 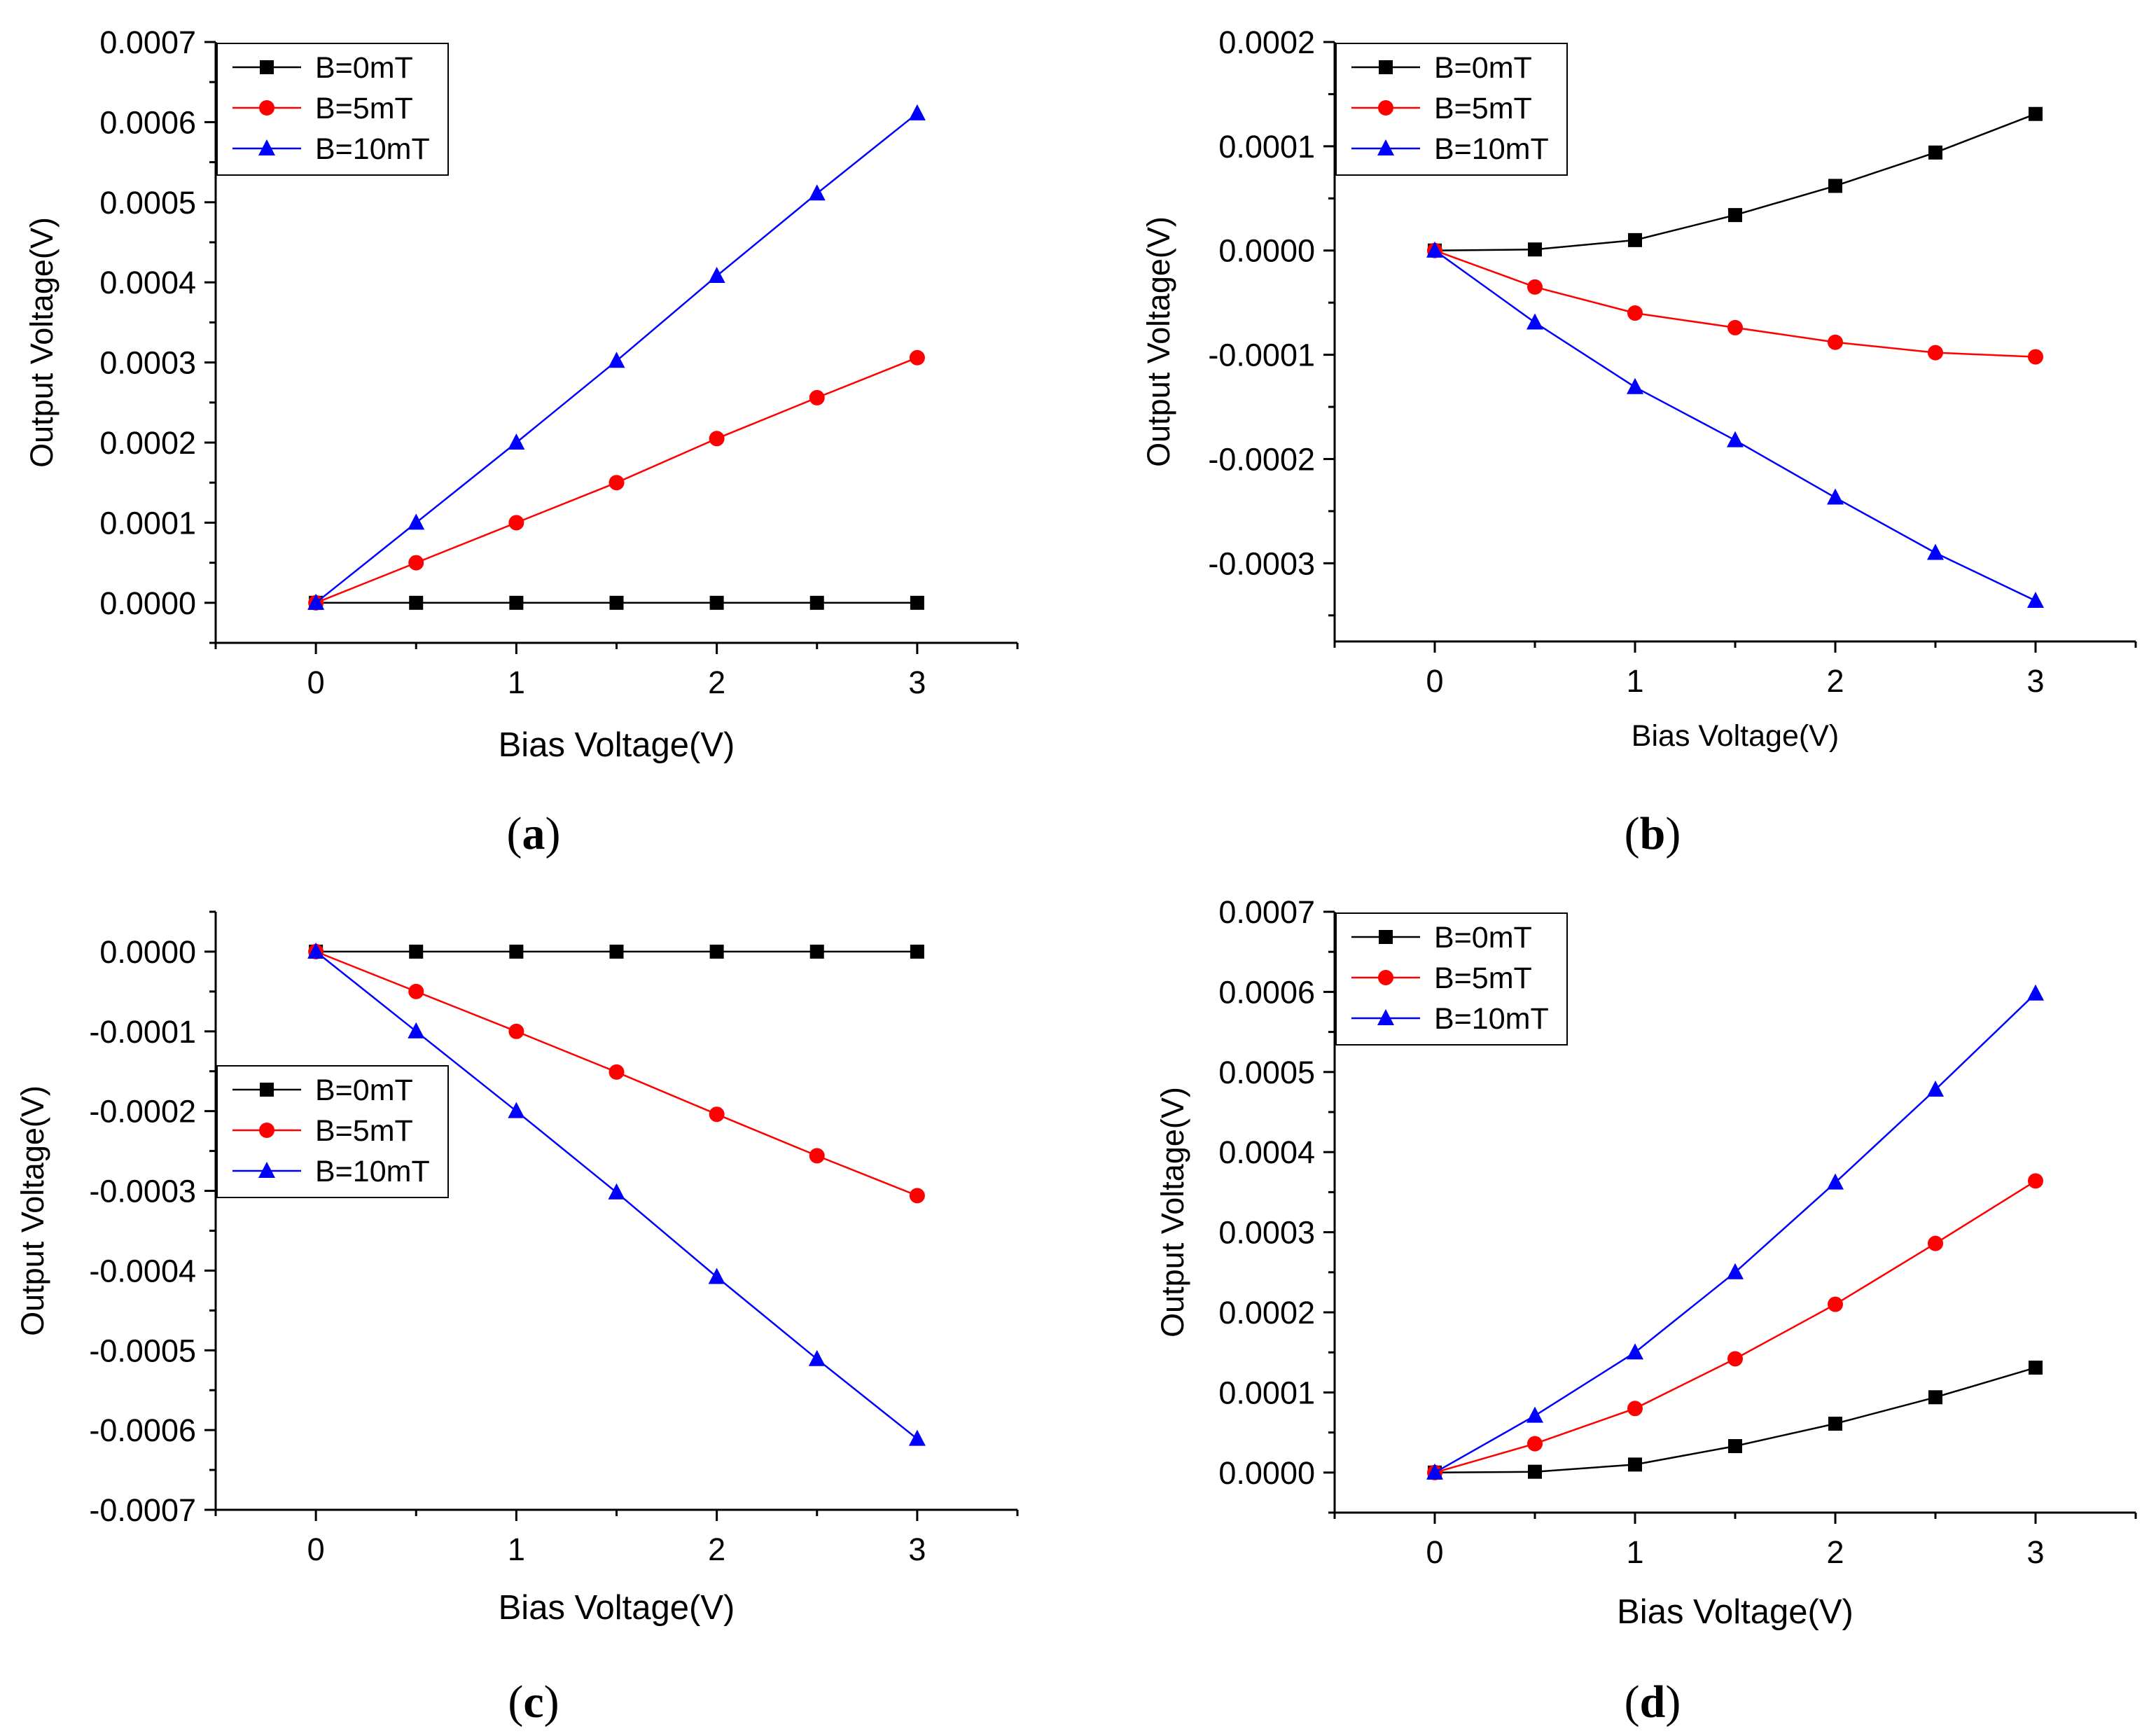 What do you see at coordinates (142, 1430) in the screenshot?
I see `y-tick-label: -0.0006` at bounding box center [142, 1430].